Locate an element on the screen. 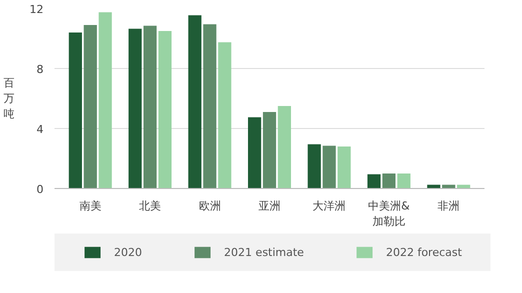  y-tick-label: 8 is located at coordinates (40, 69).